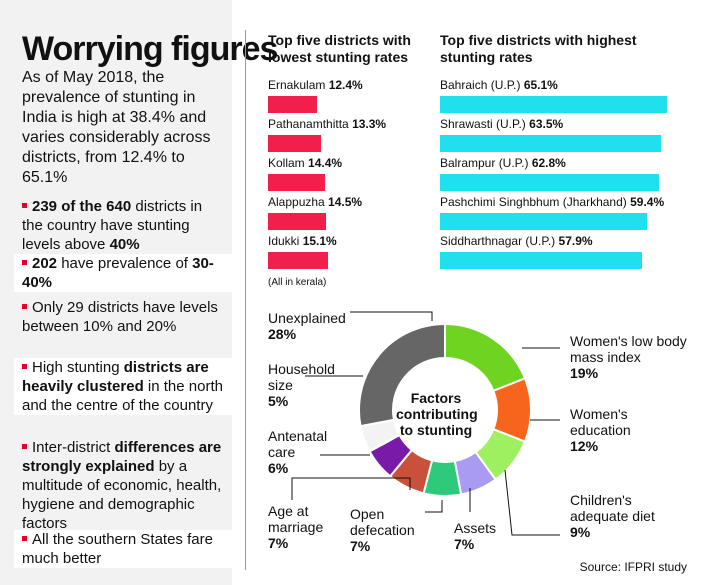 Image resolution: width=709 pixels, height=585 pixels. I want to click on factor-label: Household size 5%, so click(301, 385).